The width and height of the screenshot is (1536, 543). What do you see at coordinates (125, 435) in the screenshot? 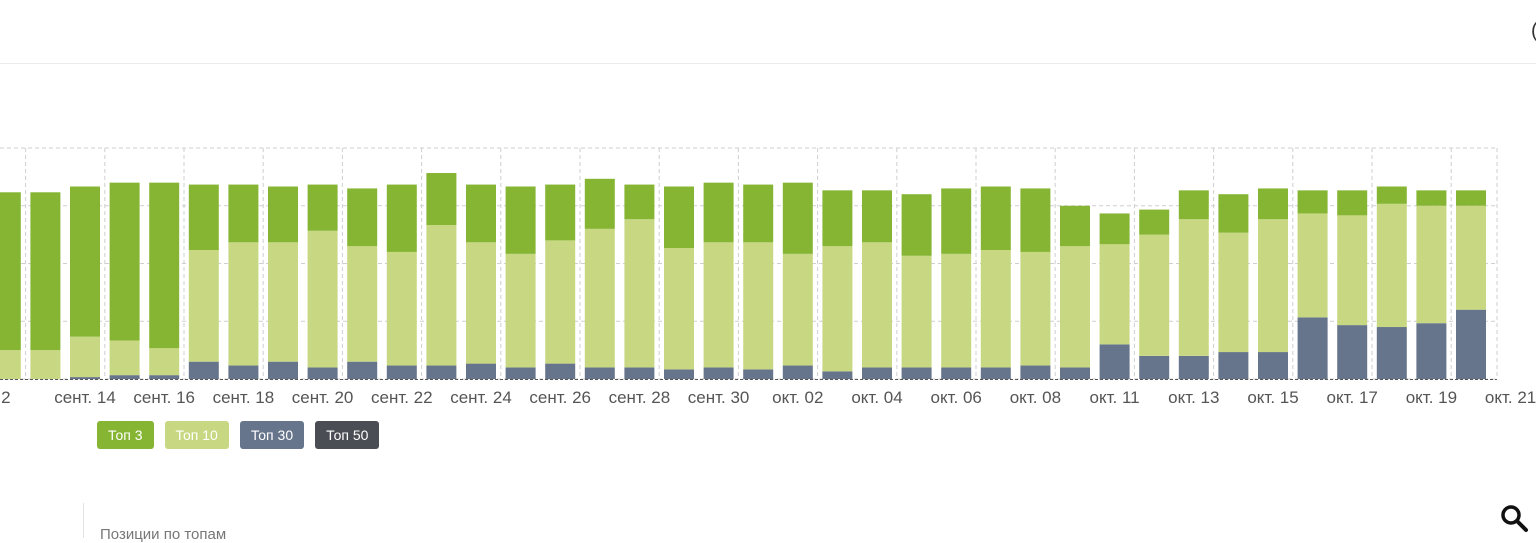
I see `legend-top3: Топ 3` at bounding box center [125, 435].